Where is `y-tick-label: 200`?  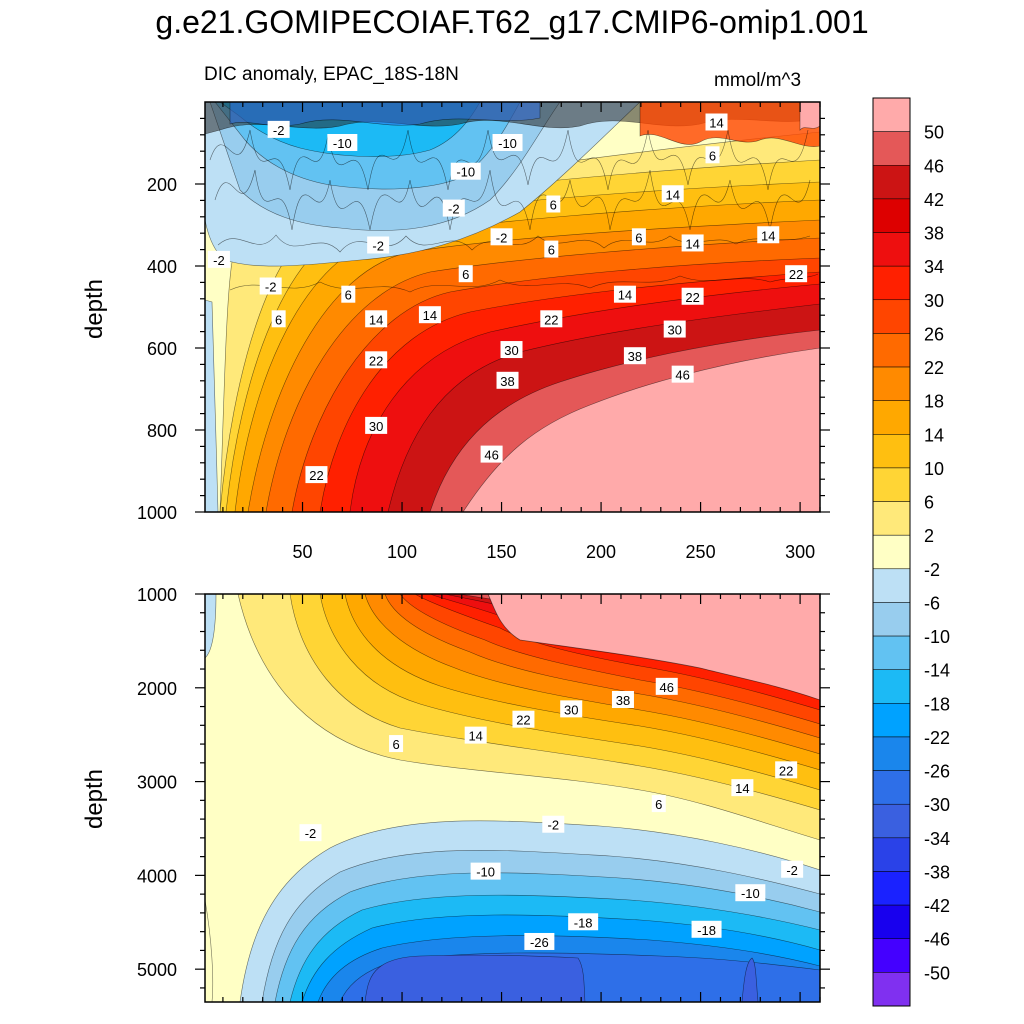 y-tick-label: 200 is located at coordinates (162, 185).